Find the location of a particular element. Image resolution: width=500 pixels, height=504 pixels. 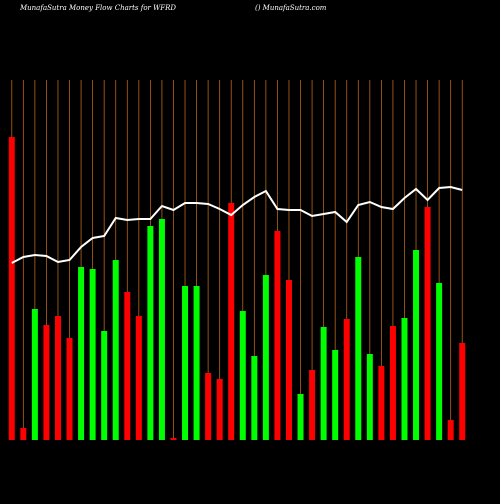

chart-subtitle: () MunafaSutra.com is located at coordinates (291, 8).